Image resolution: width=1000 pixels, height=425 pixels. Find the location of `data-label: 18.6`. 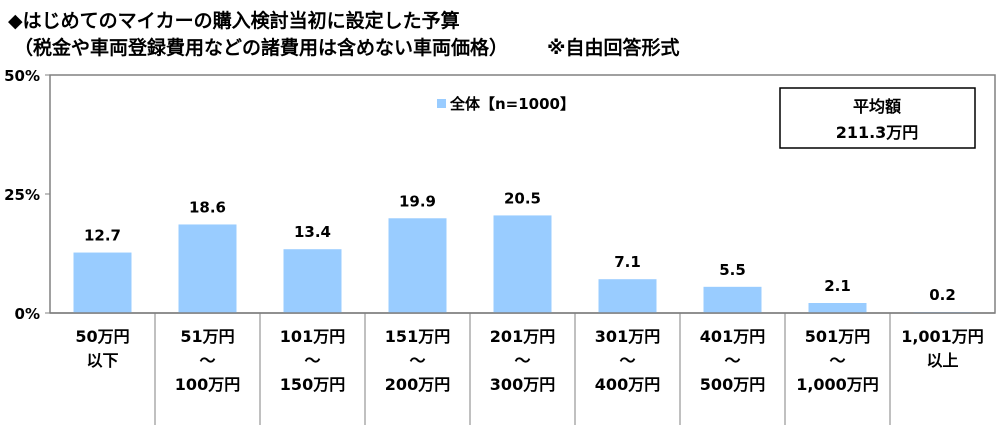

data-label: 18.6 is located at coordinates (207, 207).